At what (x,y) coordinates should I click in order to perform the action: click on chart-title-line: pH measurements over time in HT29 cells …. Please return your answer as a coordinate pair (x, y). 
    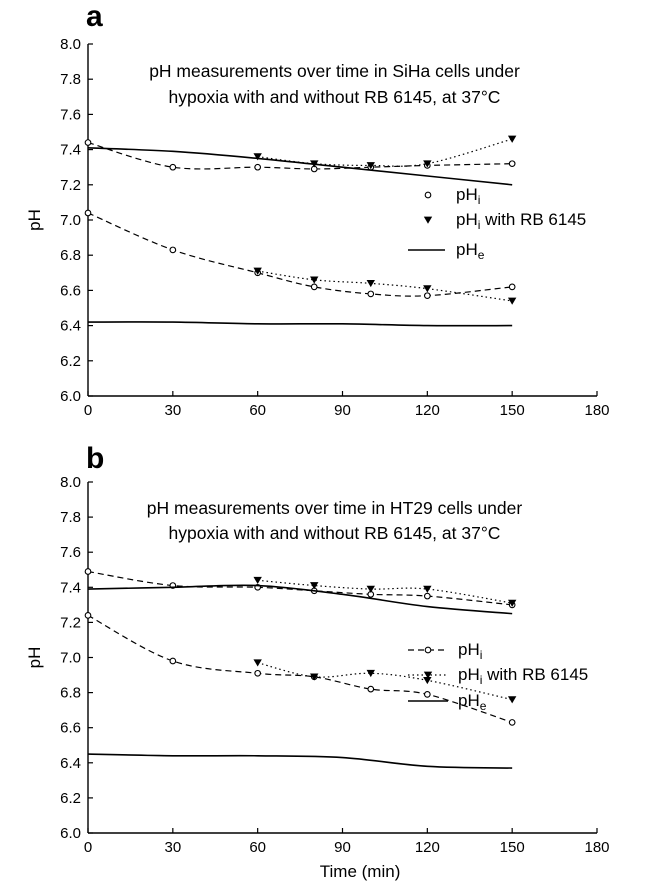
    Looking at the image, I should click on (335, 508).